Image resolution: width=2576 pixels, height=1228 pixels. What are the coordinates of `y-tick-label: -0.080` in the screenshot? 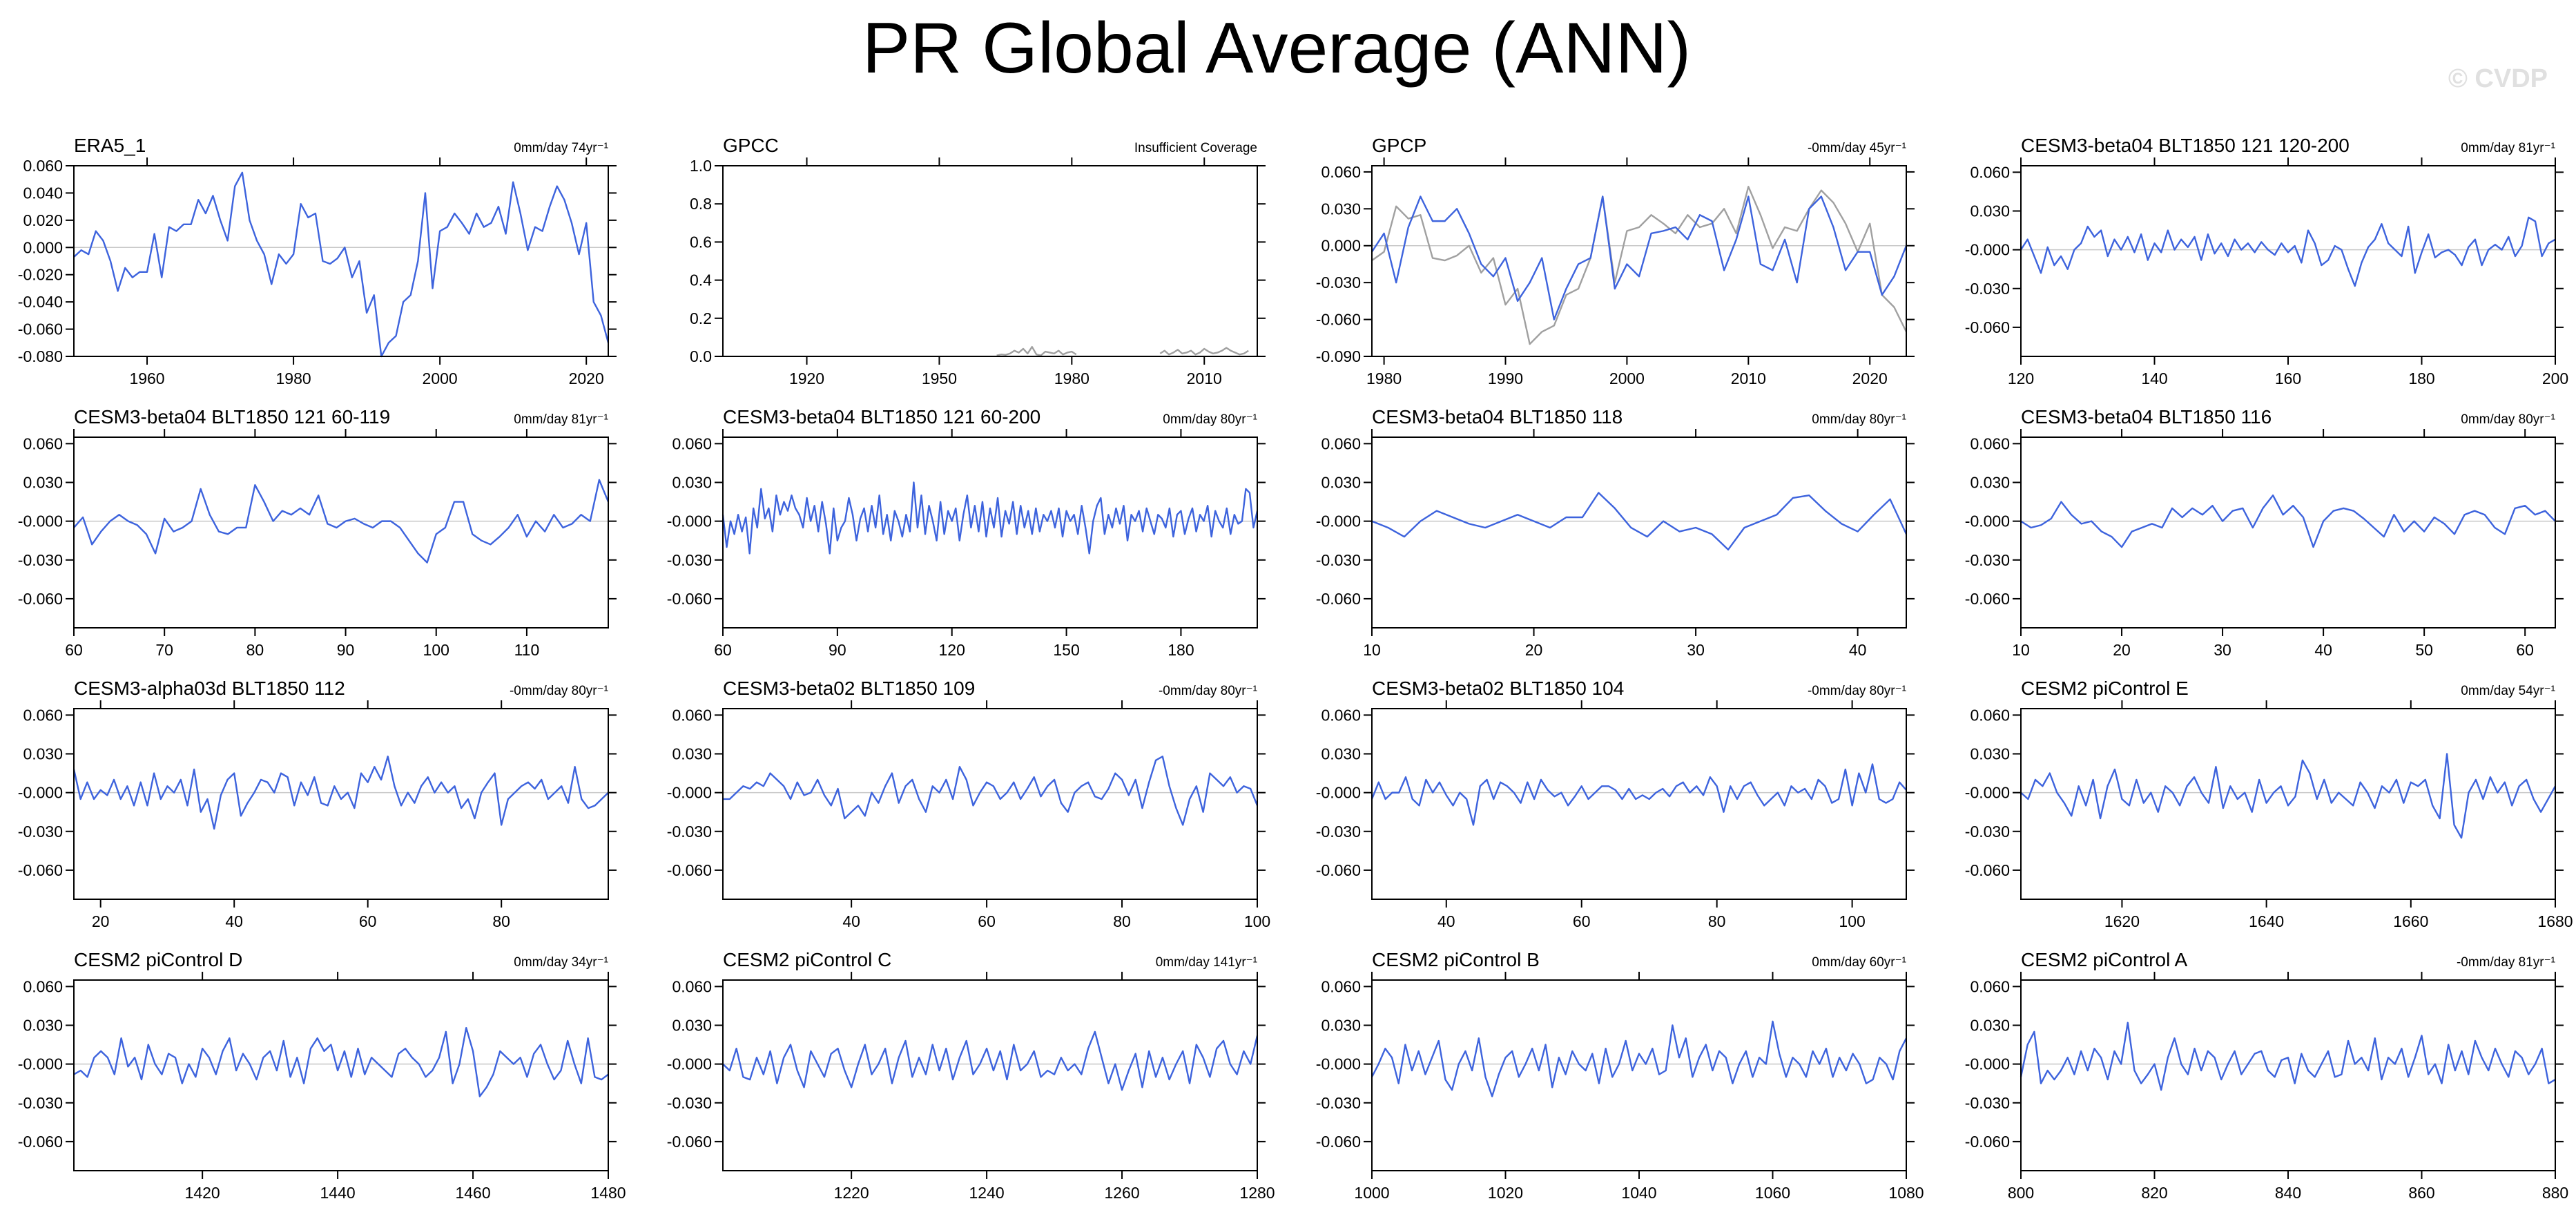 It's located at (41, 356).